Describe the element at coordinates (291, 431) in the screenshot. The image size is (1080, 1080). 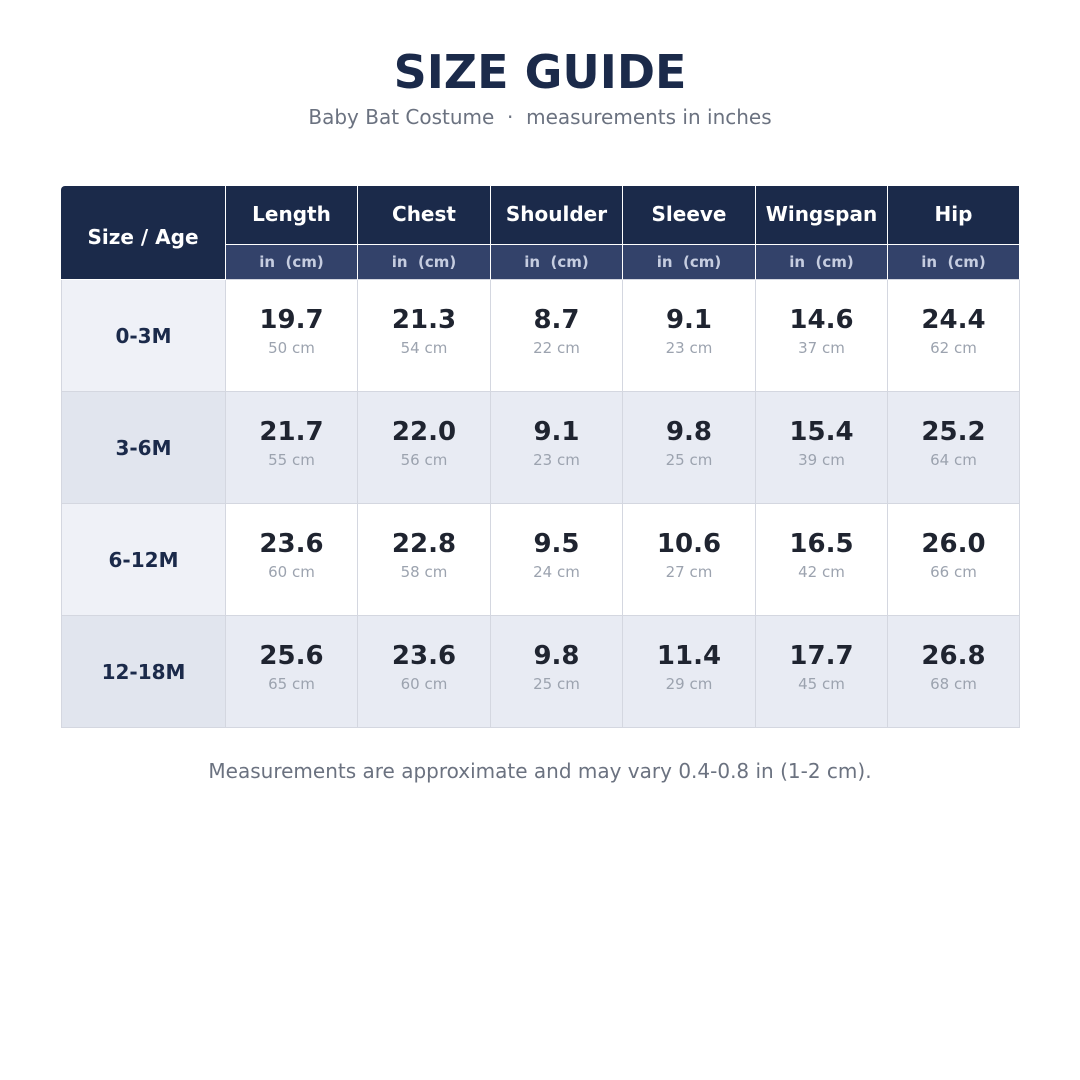
I see `inch-value: 21.7` at that location.